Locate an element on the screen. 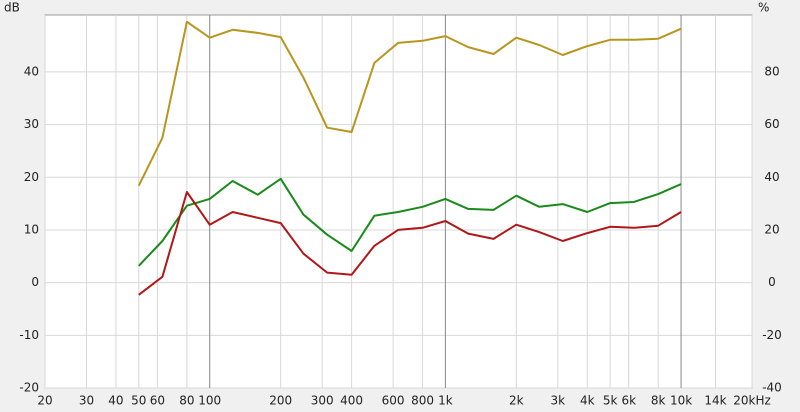 This screenshot has width=800, height=412. y-tick-label: 20 is located at coordinates (31, 177).